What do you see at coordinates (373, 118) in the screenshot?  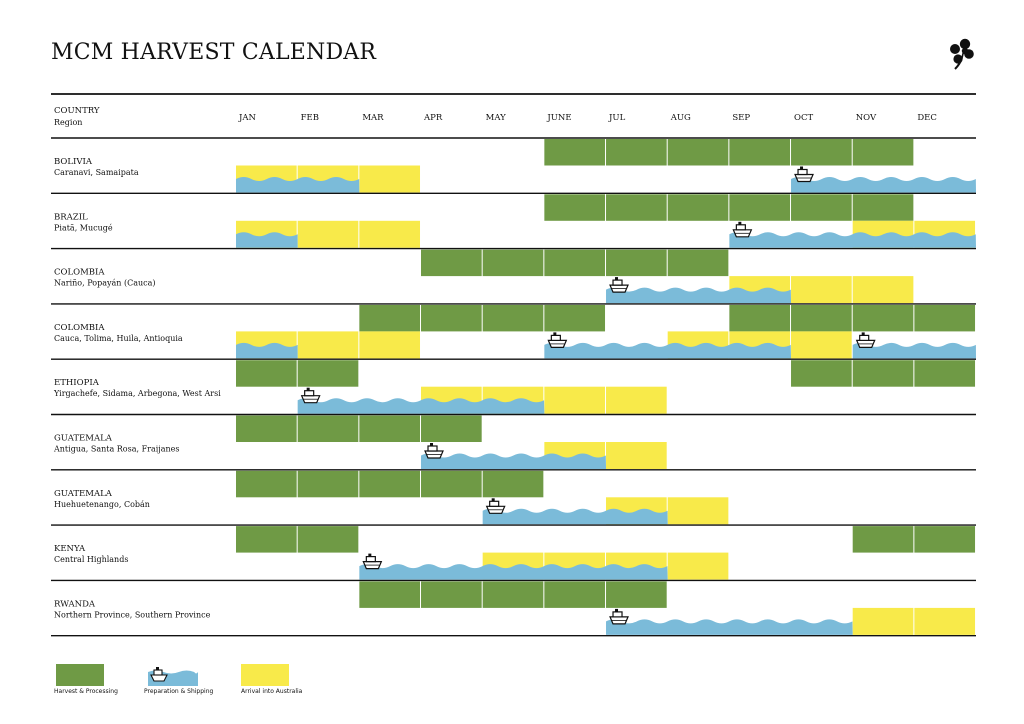 I see `month-label-mar: MAR` at bounding box center [373, 118].